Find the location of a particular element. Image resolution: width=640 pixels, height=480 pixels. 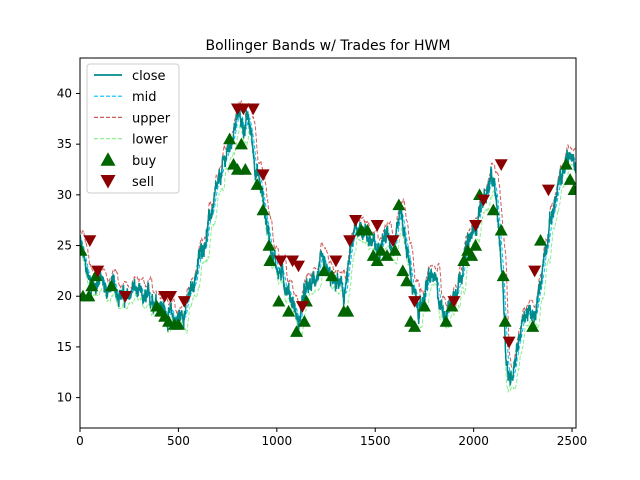

y-tick-label: 40 is located at coordinates (64, 93).